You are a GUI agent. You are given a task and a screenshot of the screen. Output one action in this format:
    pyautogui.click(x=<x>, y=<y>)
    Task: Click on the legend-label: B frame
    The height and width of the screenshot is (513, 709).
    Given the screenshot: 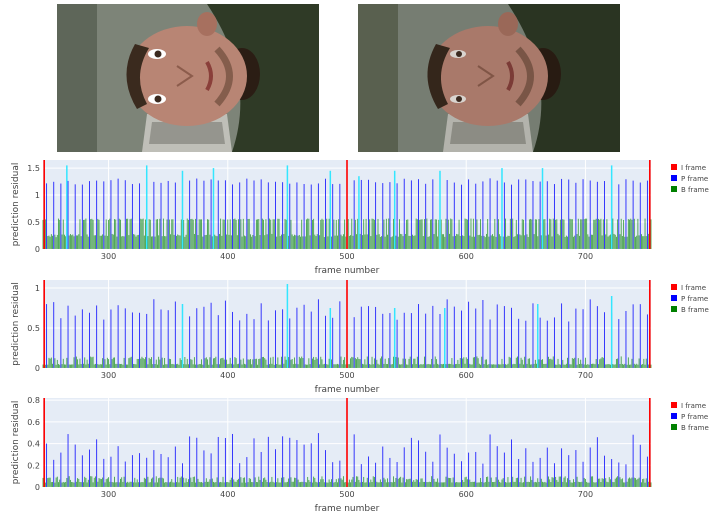 What is the action you would take?
    pyautogui.click(x=695, y=428)
    